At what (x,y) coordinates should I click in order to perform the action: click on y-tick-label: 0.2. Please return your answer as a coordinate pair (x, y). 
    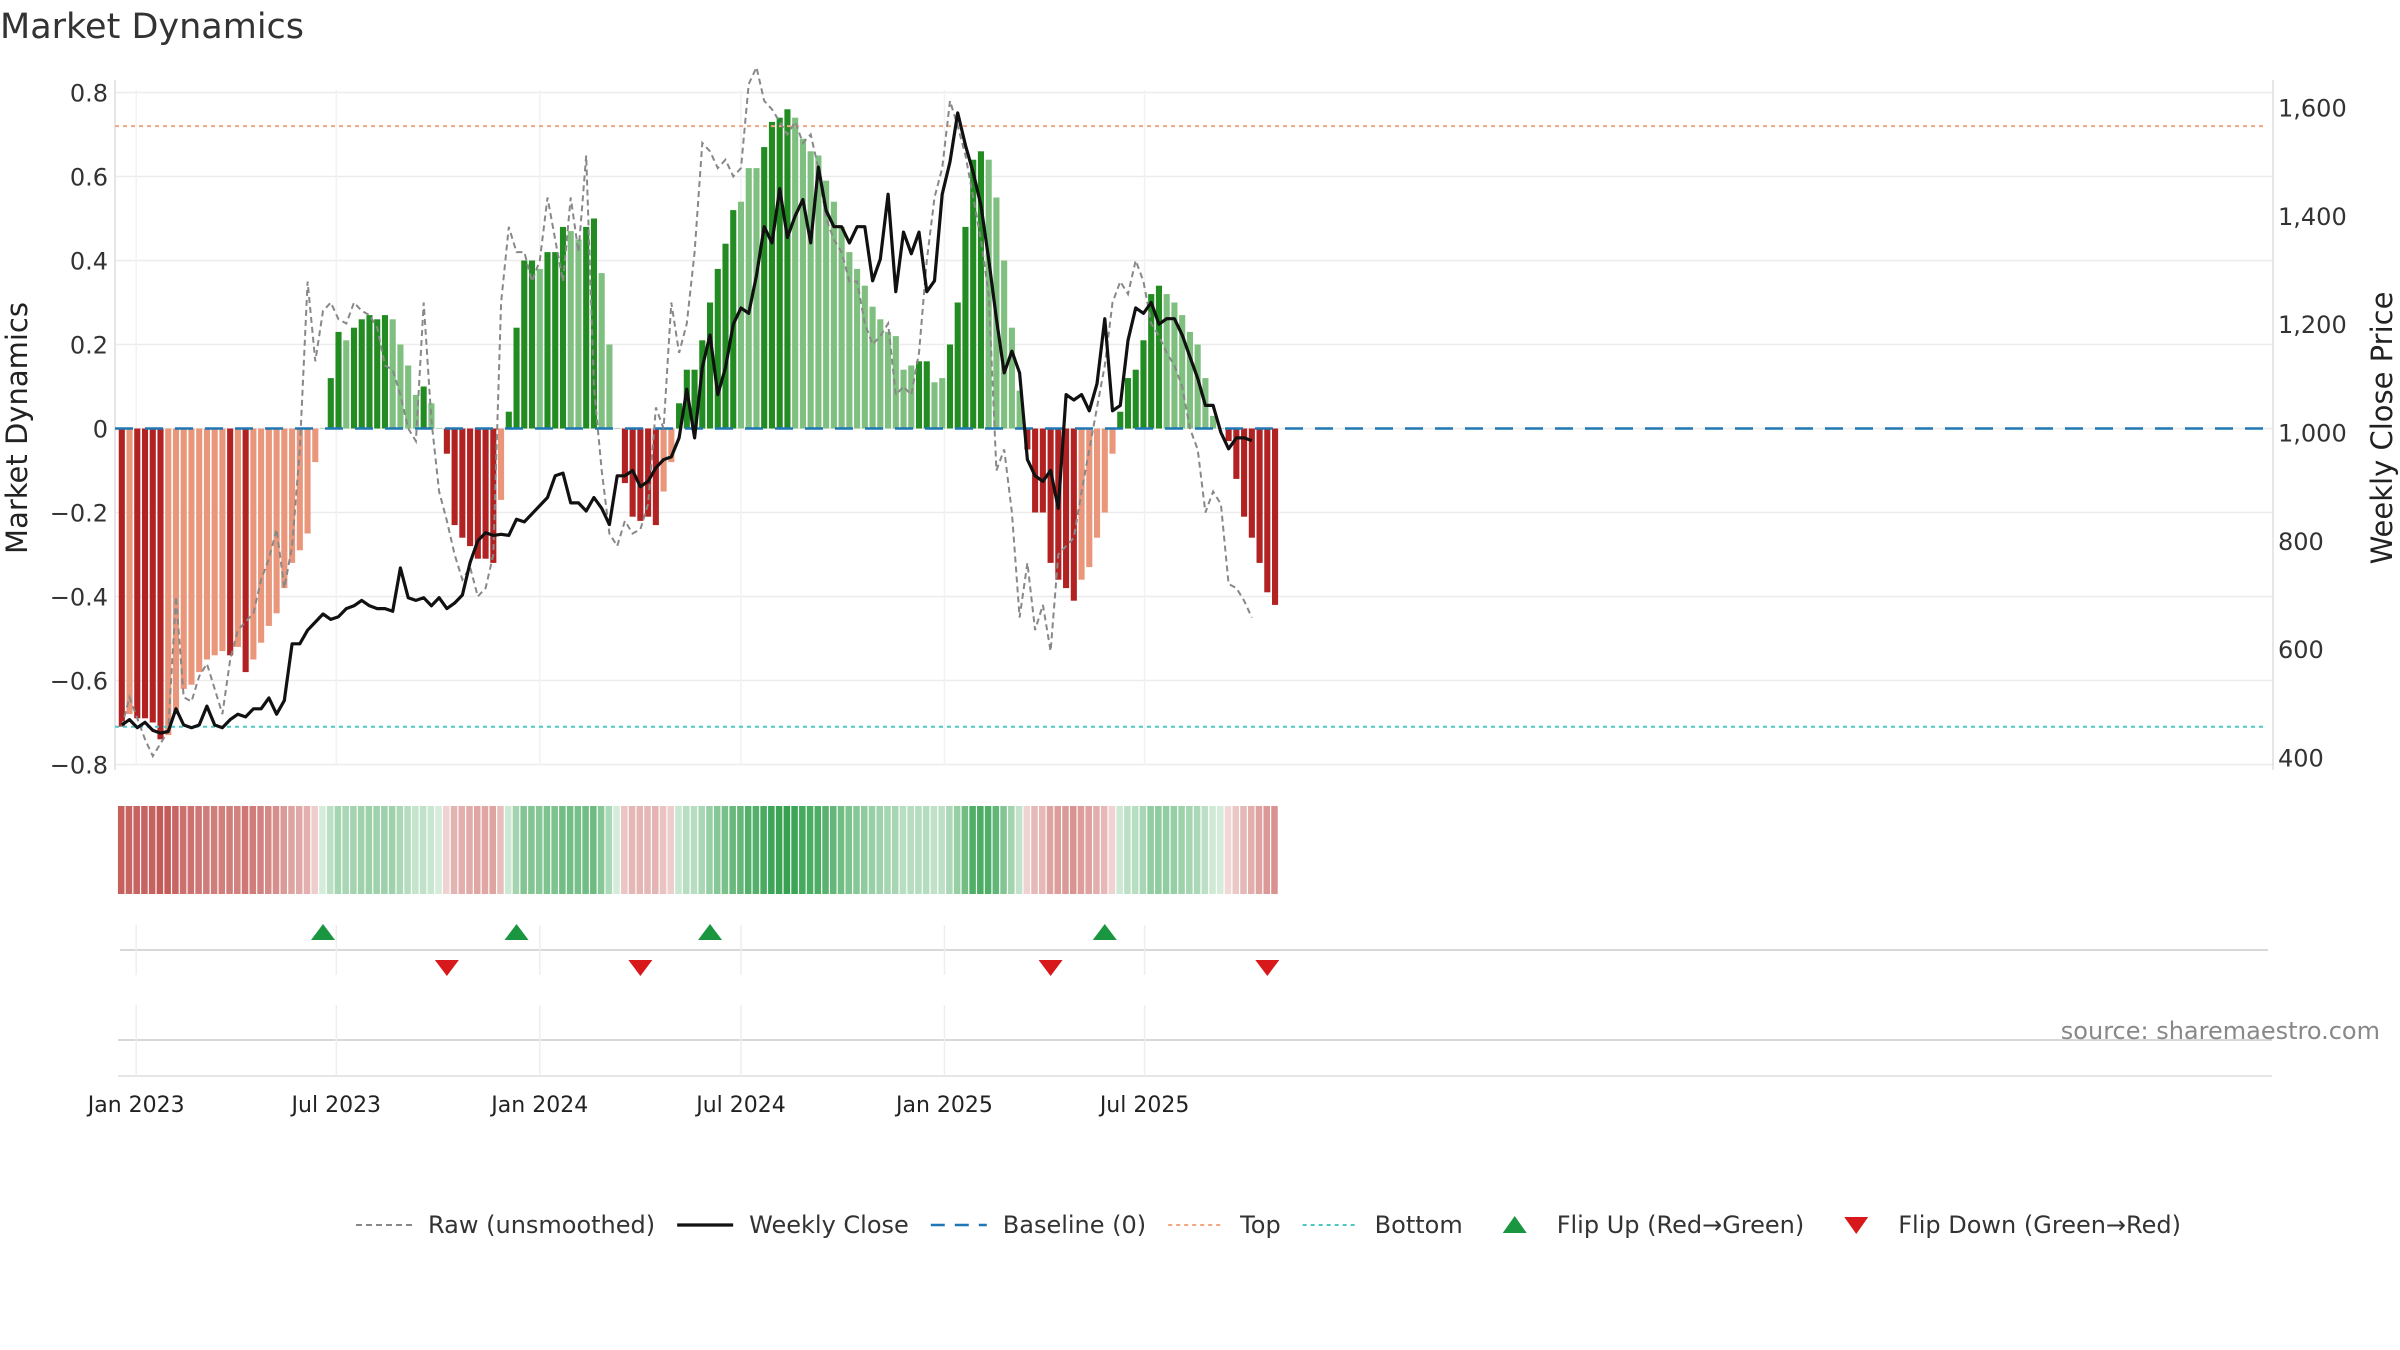
    Looking at the image, I should click on (89, 346).